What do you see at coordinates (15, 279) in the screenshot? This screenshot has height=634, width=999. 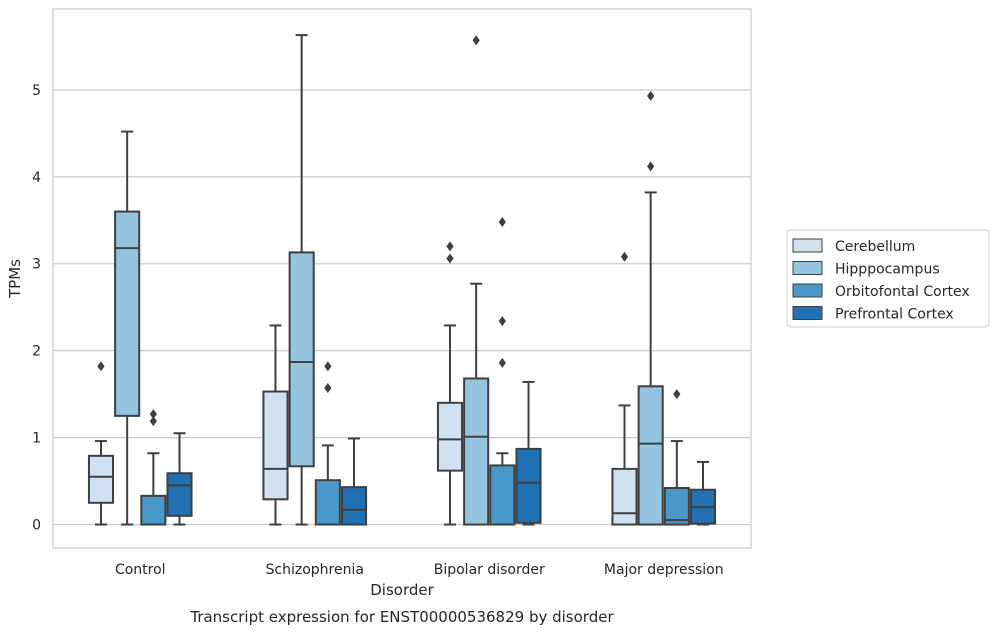 I see `y-axis-label: TPMs` at bounding box center [15, 279].